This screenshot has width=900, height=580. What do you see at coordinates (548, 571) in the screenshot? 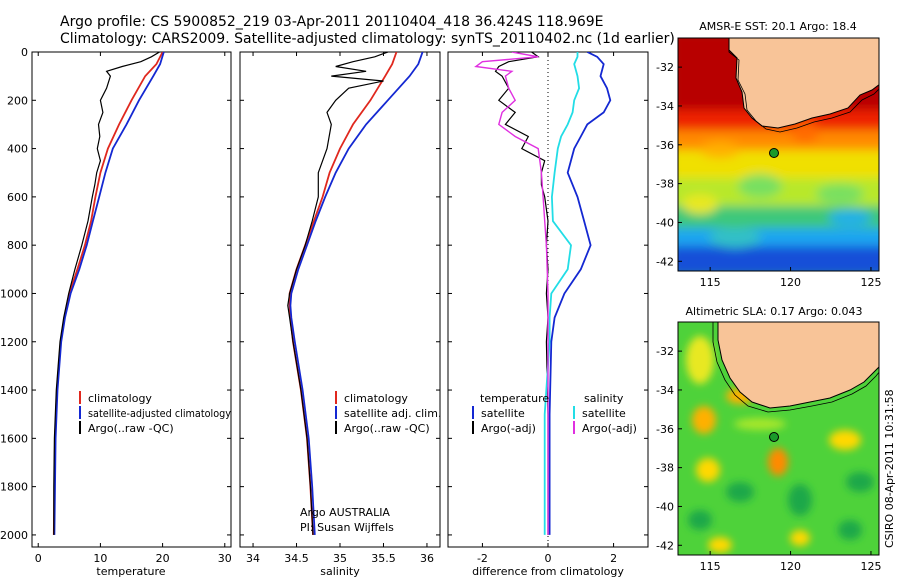
I see `difference-x-label: difference from climatology` at bounding box center [548, 571].